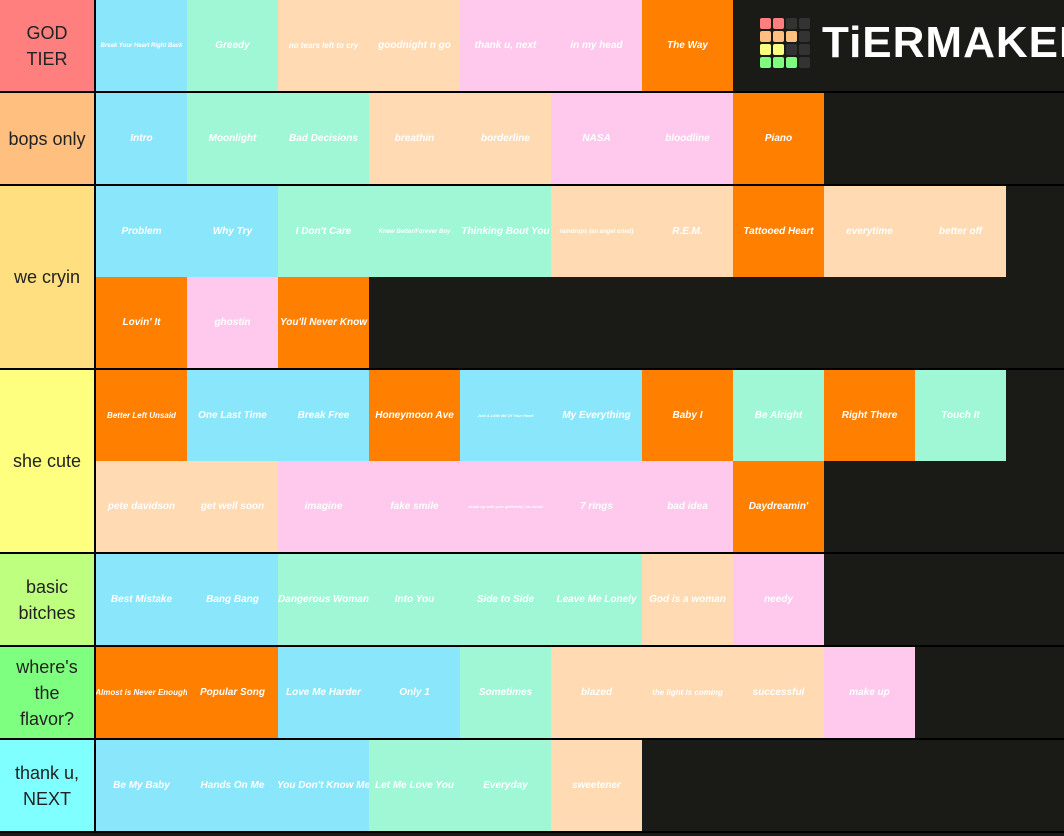 This screenshot has height=836, width=1064. I want to click on tier-item: Right There, so click(869, 415).